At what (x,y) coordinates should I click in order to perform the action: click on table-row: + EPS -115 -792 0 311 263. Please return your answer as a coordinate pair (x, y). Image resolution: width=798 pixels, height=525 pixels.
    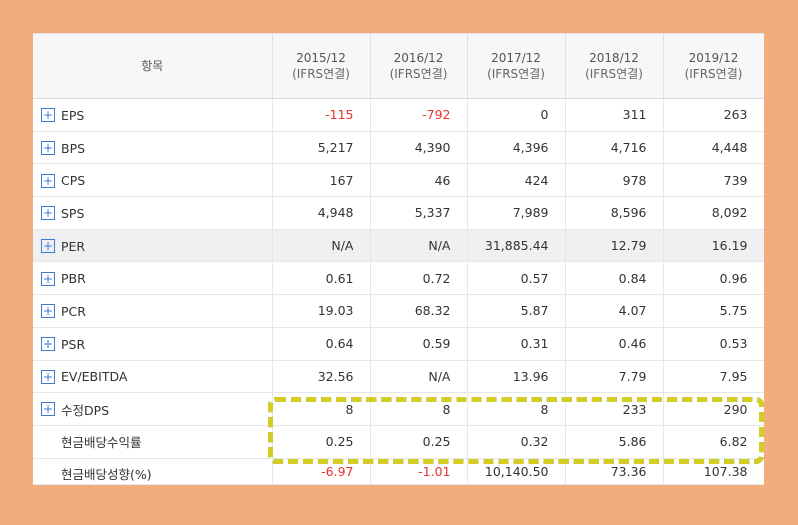
    Looking at the image, I should click on (398, 115).